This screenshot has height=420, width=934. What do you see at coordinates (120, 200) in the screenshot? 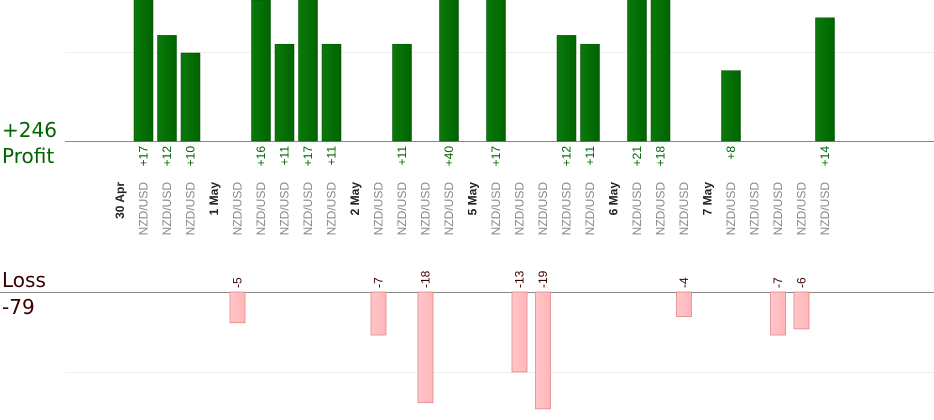
I see `date-label: 30 Apr` at bounding box center [120, 200].